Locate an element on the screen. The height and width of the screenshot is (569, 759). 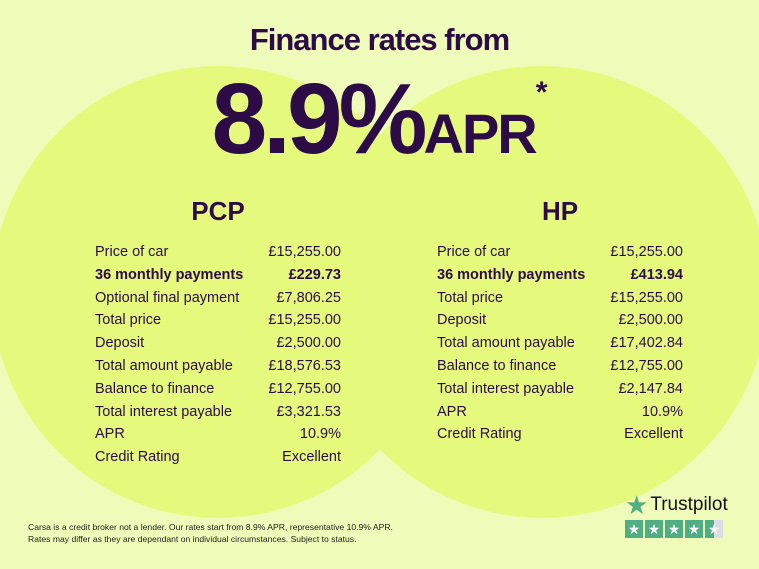
trustpilot-logo-text: Trustpilot is located at coordinates (689, 504).